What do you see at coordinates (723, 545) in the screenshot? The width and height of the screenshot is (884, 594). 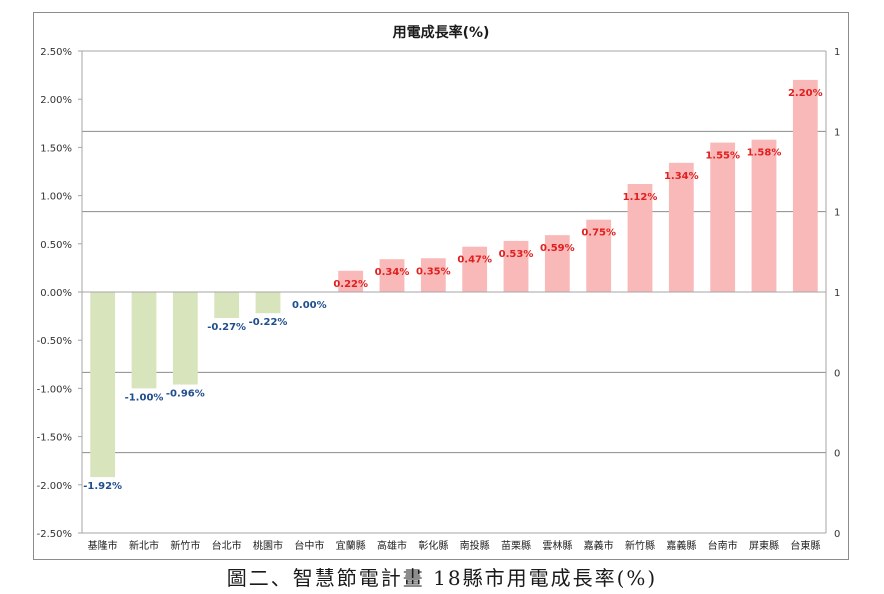 I see `x-tick-label: 台南市` at bounding box center [723, 545].